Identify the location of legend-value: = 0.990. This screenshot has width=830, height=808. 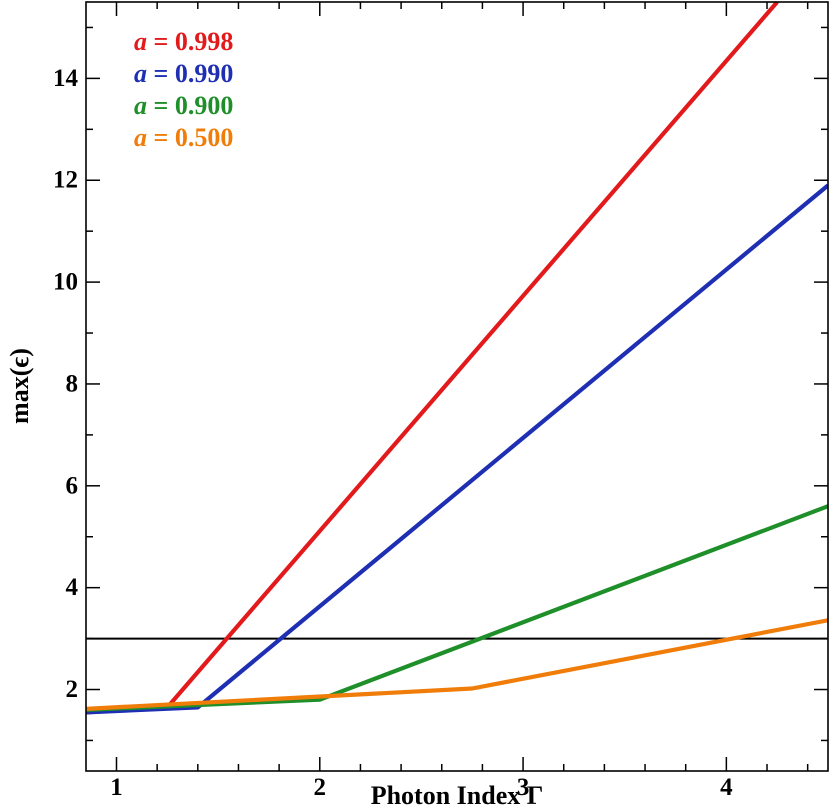
(190, 73).